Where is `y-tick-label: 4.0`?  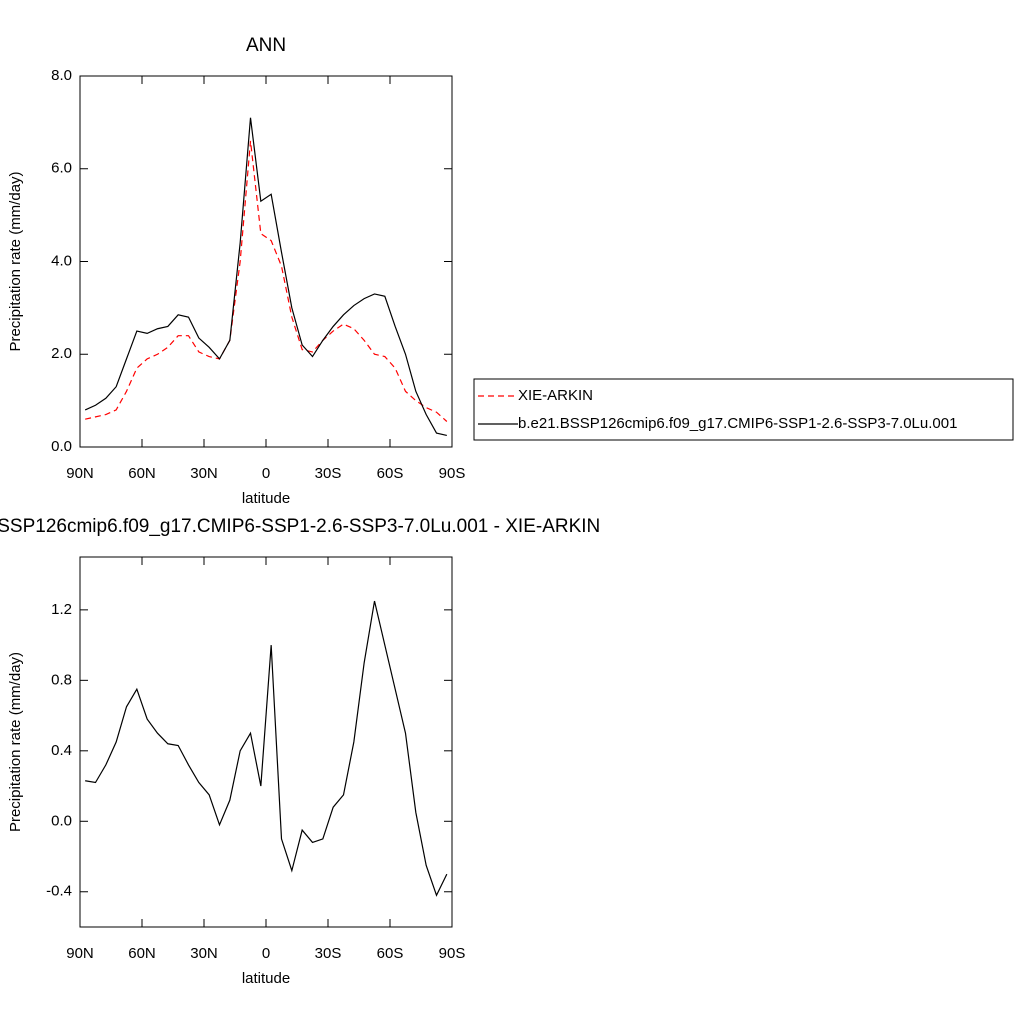 y-tick-label: 4.0 is located at coordinates (61, 260).